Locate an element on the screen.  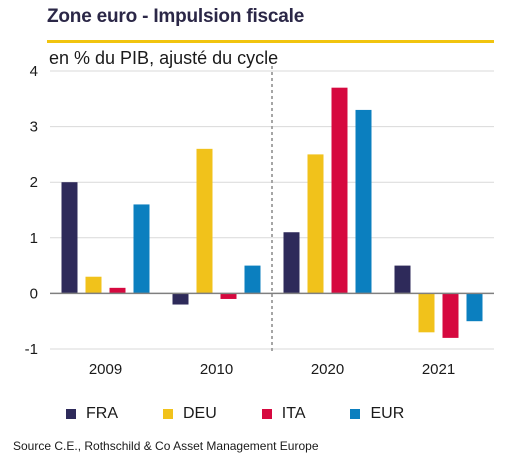
title-underline is located at coordinates (270, 41).